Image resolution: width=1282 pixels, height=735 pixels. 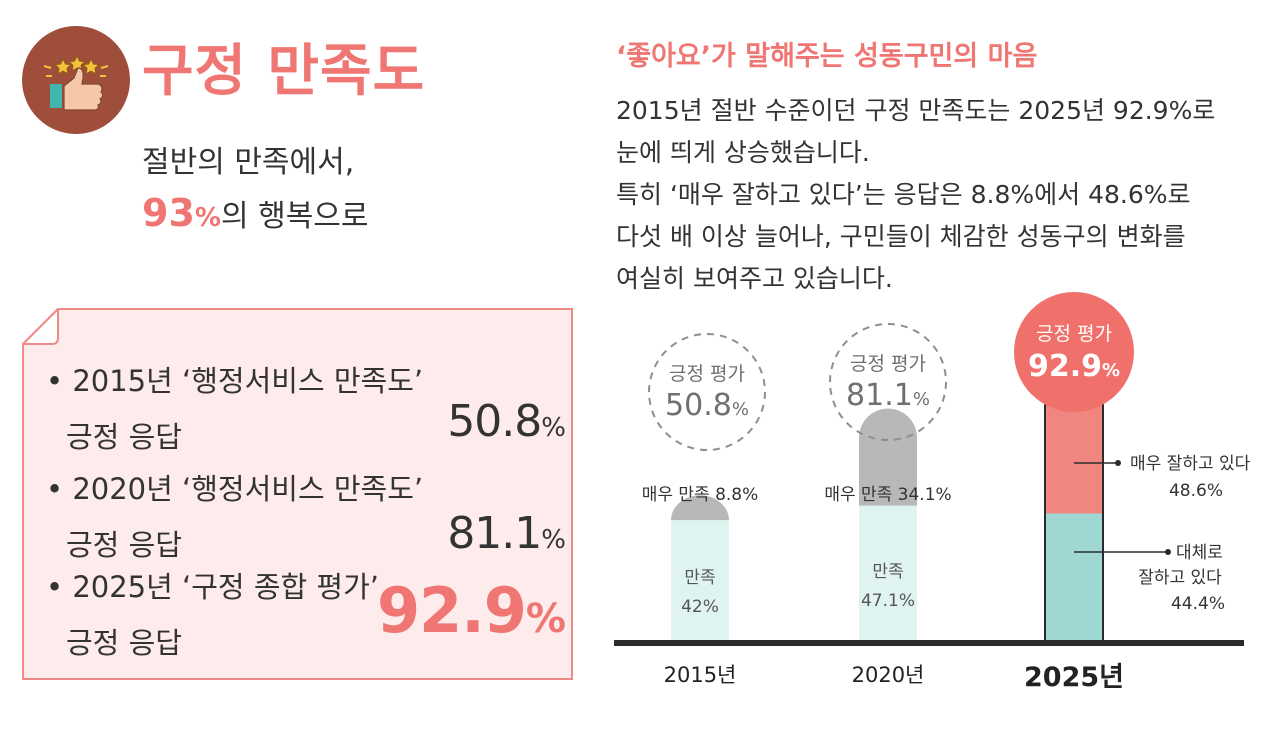 What do you see at coordinates (754, 278) in the screenshot?
I see `description-line: 여실히 보여주고 있습니다.` at bounding box center [754, 278].